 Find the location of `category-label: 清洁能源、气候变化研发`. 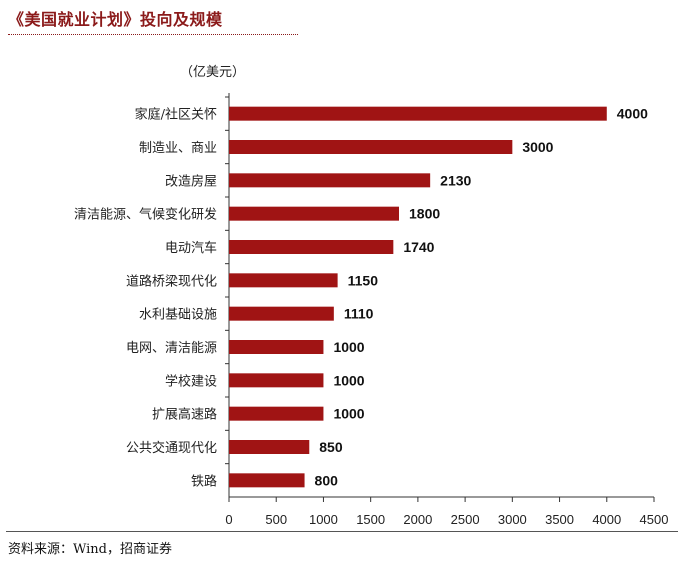

category-label: 清洁能源、气候变化研发 is located at coordinates (145, 215).